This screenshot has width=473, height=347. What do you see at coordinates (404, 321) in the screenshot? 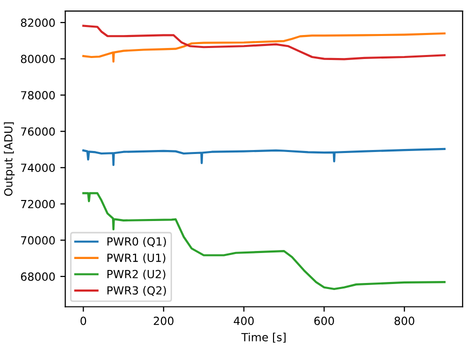
I see `x-tick-label: 800` at bounding box center [404, 321].